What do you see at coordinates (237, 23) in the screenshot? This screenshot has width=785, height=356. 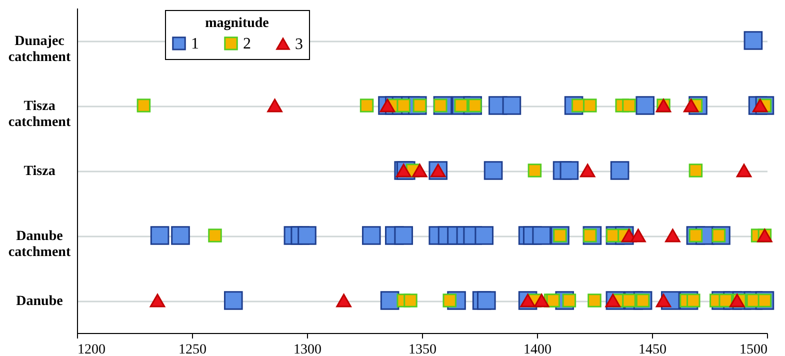 I see `legend-title: magnitude` at bounding box center [237, 23].